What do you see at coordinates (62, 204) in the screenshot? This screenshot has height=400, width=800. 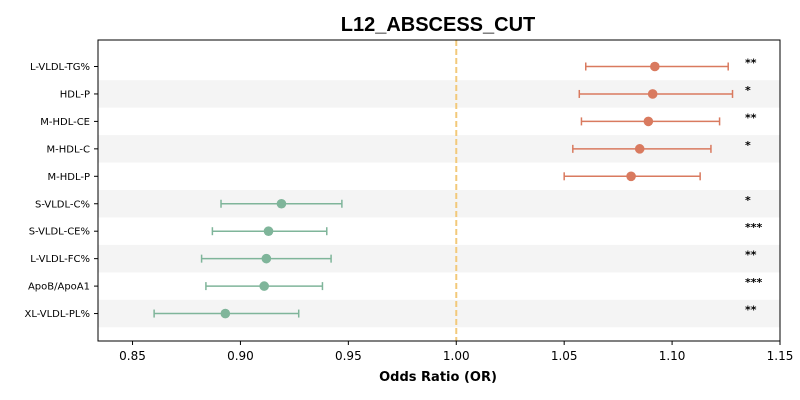 I see `y-tick-label: S-VLDL-C%` at bounding box center [62, 204].